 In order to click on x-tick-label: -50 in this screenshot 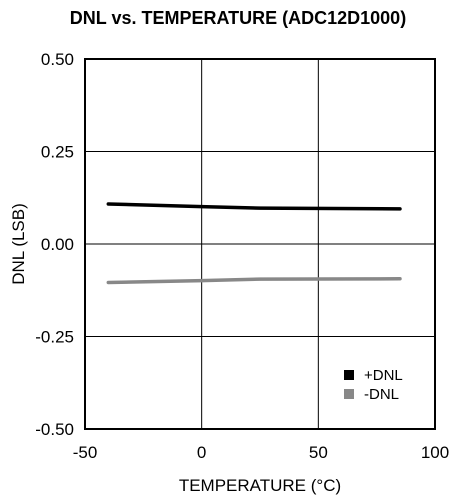, I will do `click(85, 452)`.